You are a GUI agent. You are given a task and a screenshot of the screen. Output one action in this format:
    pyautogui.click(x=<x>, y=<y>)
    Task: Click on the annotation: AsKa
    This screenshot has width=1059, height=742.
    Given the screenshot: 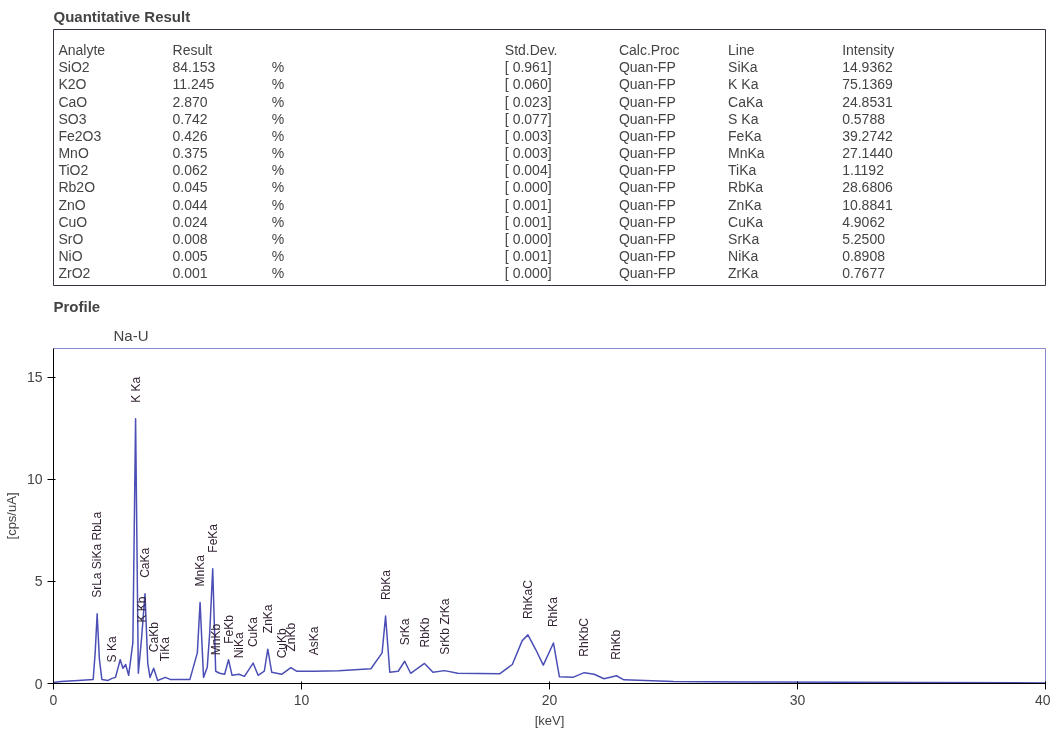 What is the action you would take?
    pyautogui.click(x=313, y=641)
    